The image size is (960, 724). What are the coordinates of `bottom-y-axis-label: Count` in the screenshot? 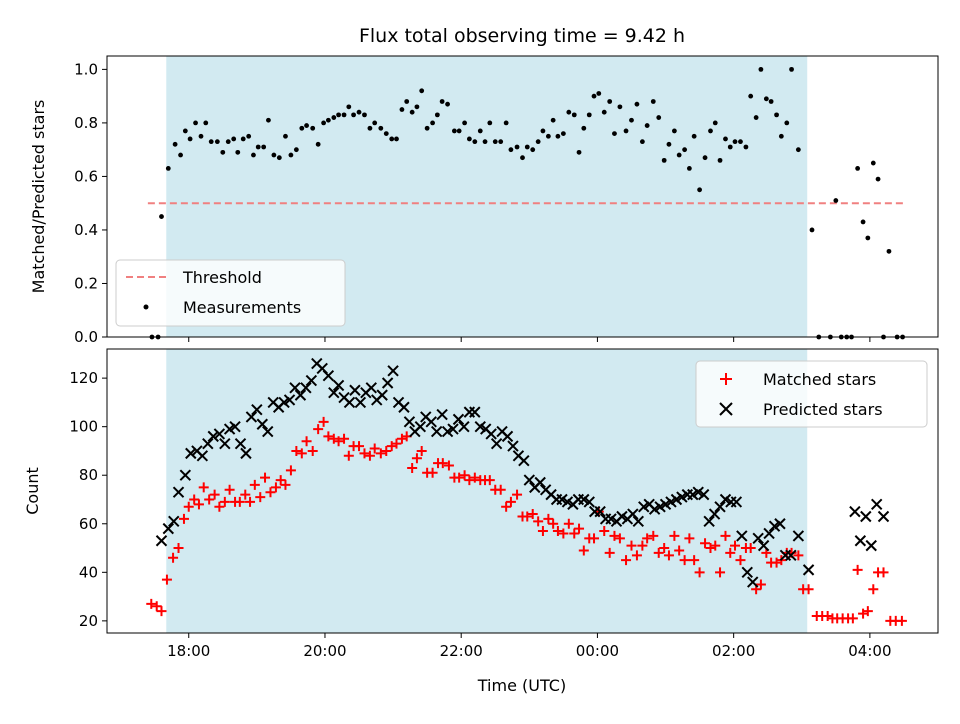 It's located at (32, 491).